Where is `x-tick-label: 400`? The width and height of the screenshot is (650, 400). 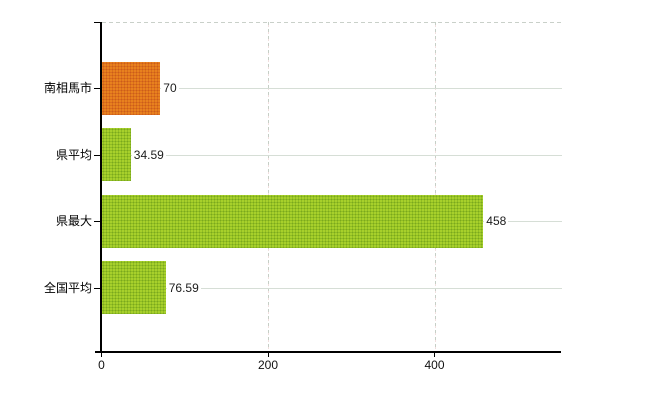 x-tick-label: 400 is located at coordinates (434, 365).